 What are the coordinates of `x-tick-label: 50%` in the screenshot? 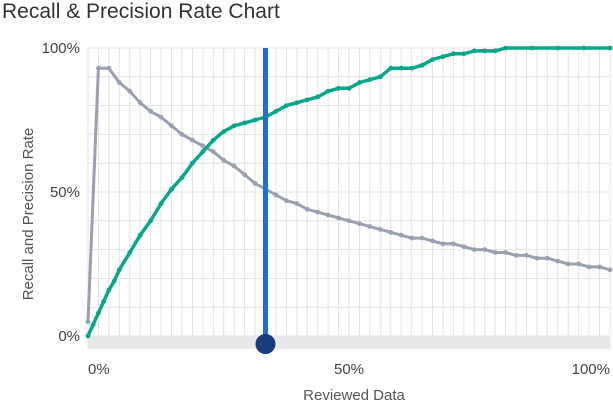 It's located at (349, 369).